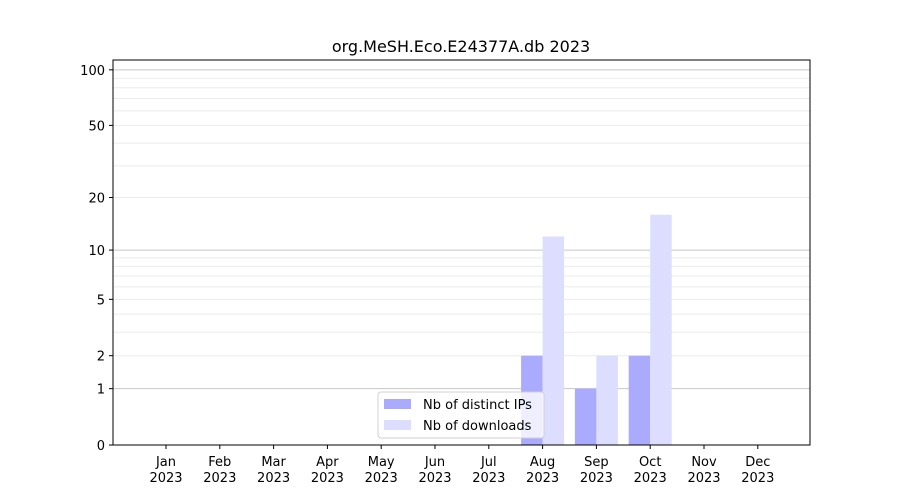 The width and height of the screenshot is (900, 504). I want to click on x-tick-label: Aug 2023, so click(542, 470).